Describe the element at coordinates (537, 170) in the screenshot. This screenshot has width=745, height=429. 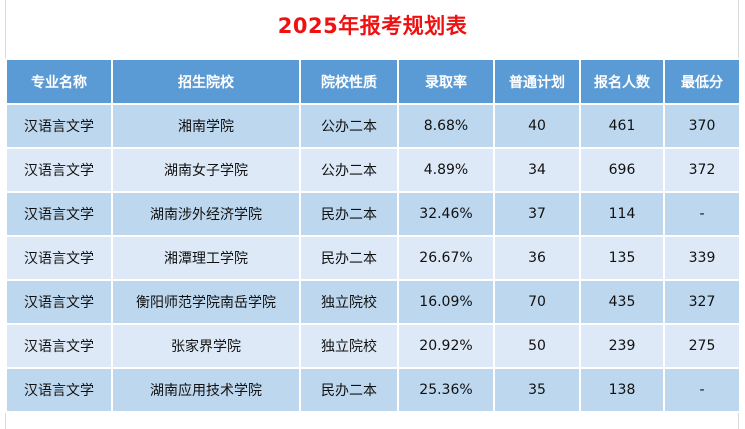
I see `cell-regular-plan: 34` at that location.